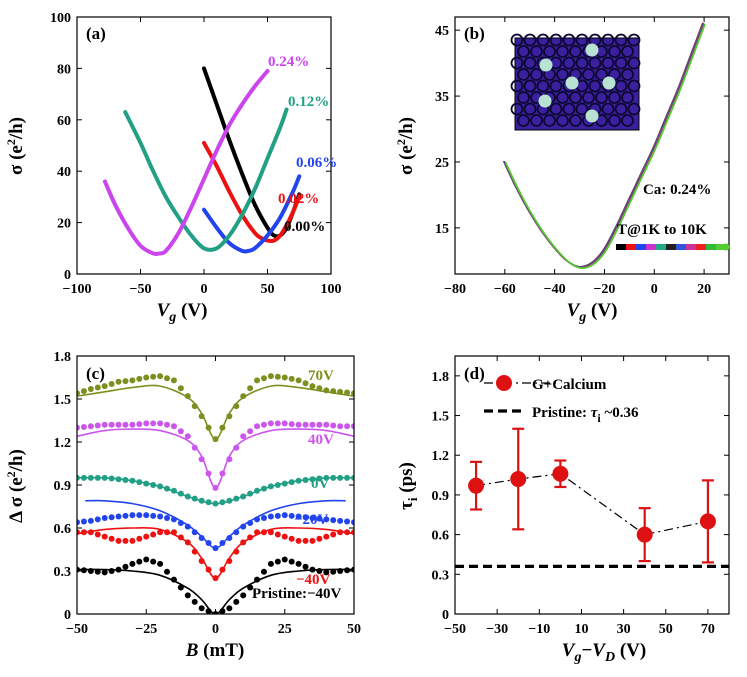  I want to click on panel-b-xlabel: Vg (V), so click(592, 312).